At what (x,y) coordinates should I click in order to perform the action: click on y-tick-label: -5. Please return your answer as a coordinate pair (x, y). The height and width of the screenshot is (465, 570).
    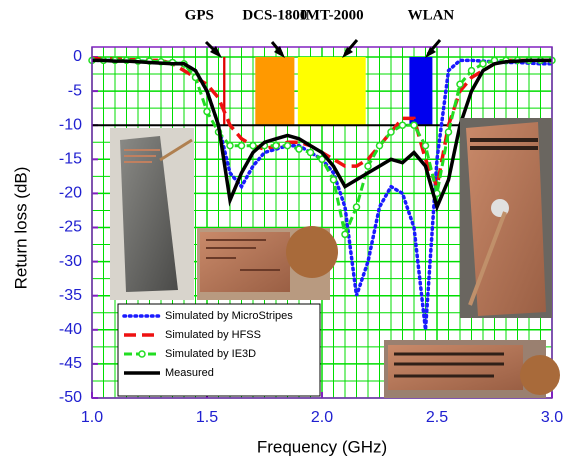
    Looking at the image, I should click on (75, 90).